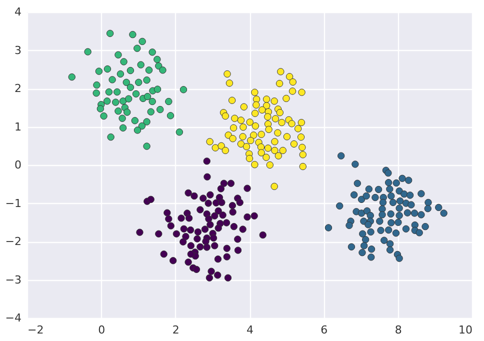 The image size is (484, 341). What do you see at coordinates (18, 165) in the screenshot?
I see `y-tick-label: 0` at bounding box center [18, 165].